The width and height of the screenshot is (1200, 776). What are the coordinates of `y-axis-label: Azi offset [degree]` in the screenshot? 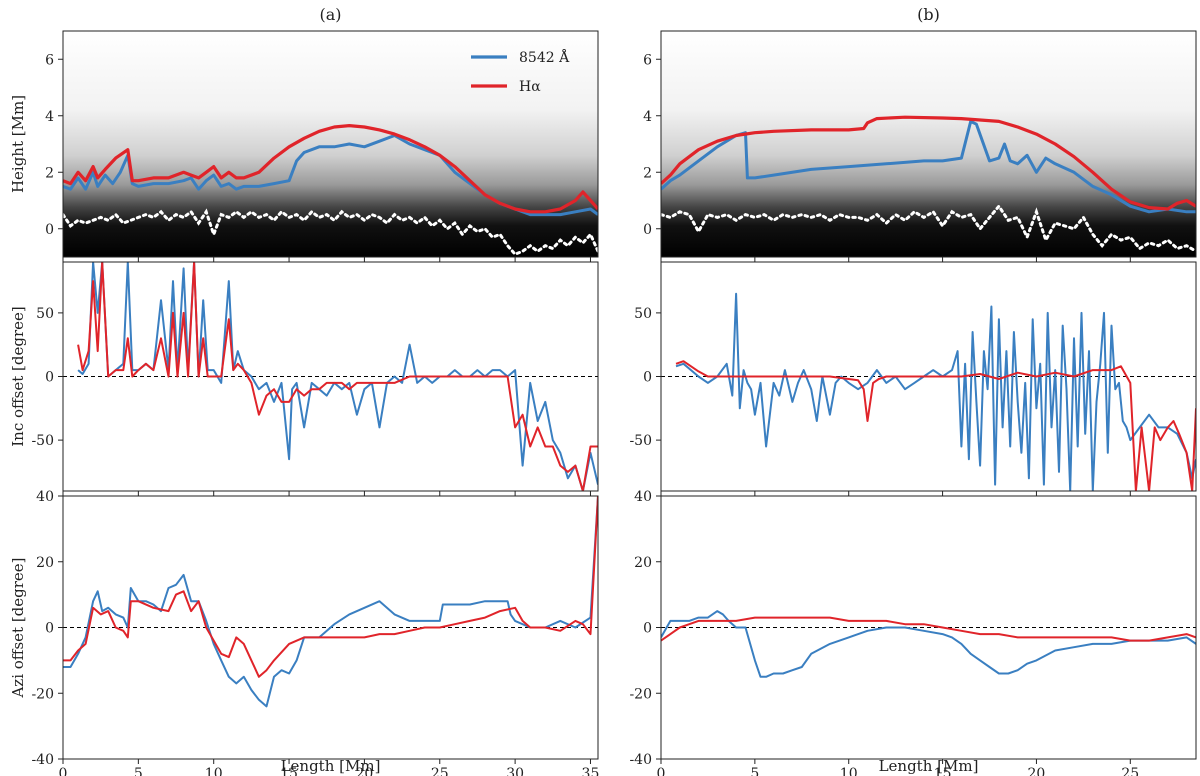 It's located at (18, 627).